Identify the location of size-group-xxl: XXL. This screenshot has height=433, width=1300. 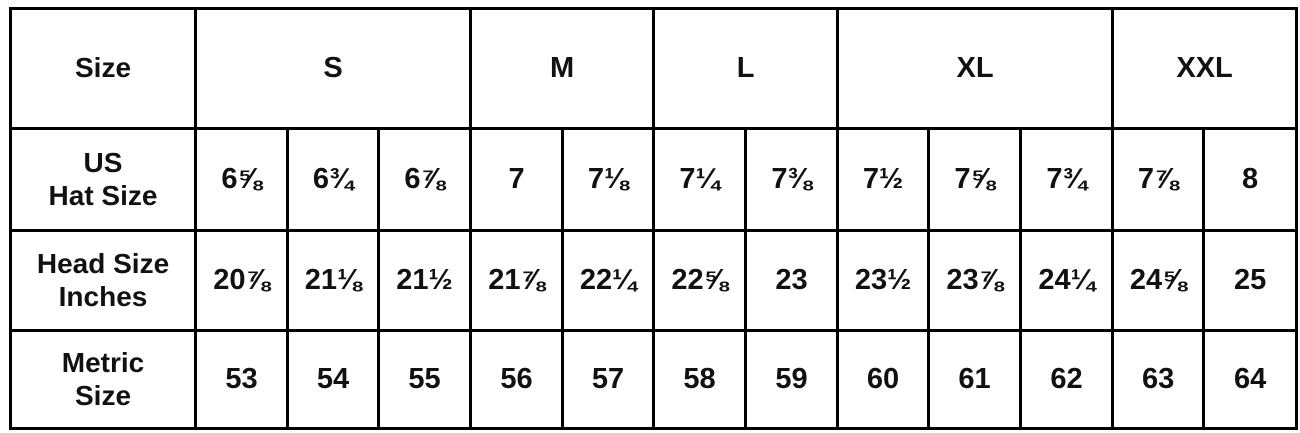
(1205, 68).